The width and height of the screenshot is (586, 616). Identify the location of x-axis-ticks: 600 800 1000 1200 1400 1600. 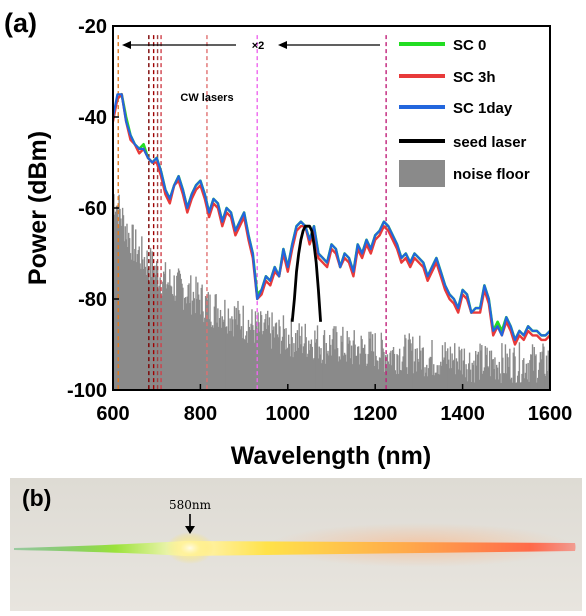
(334, 404).